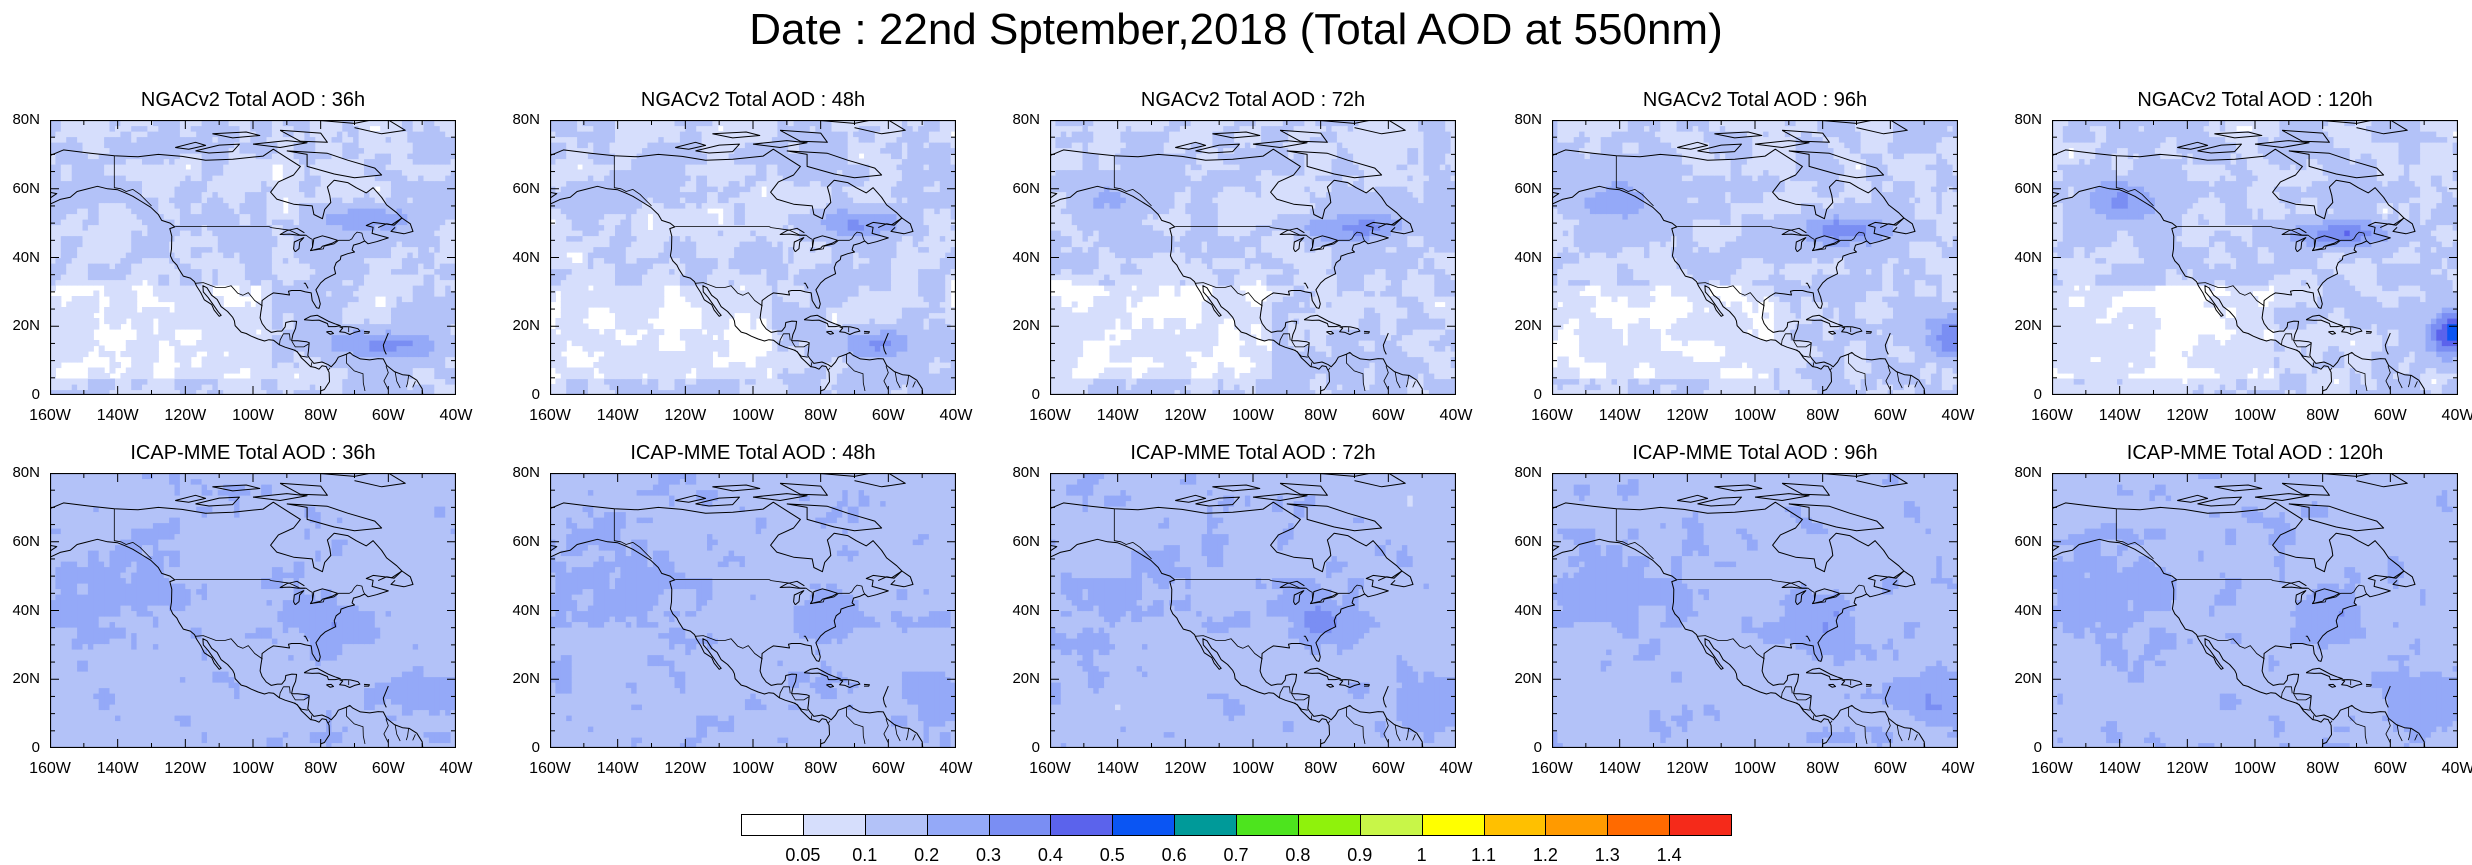 The width and height of the screenshot is (2472, 865). I want to click on colorbar-label: 0.5, so click(1112, 855).